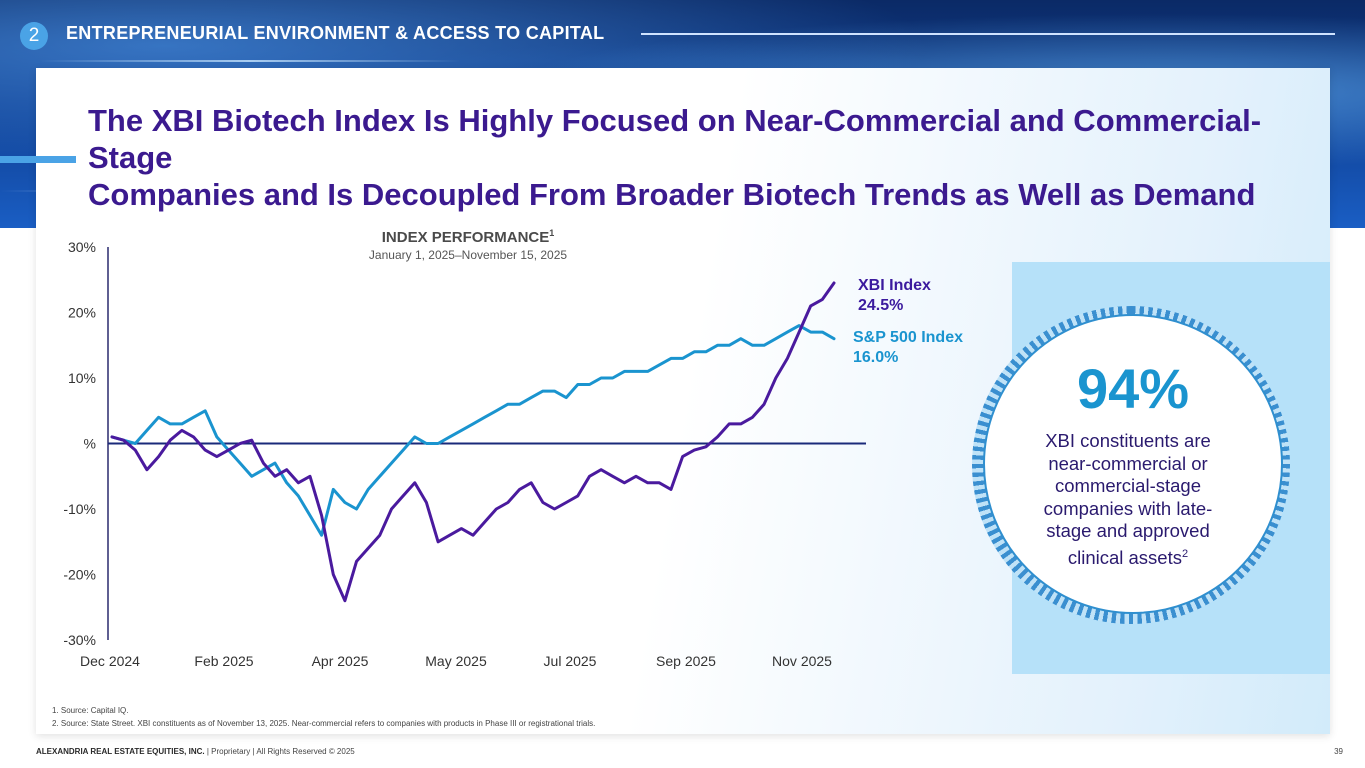  I want to click on x-tick-label: Jul 2025, so click(570, 661).